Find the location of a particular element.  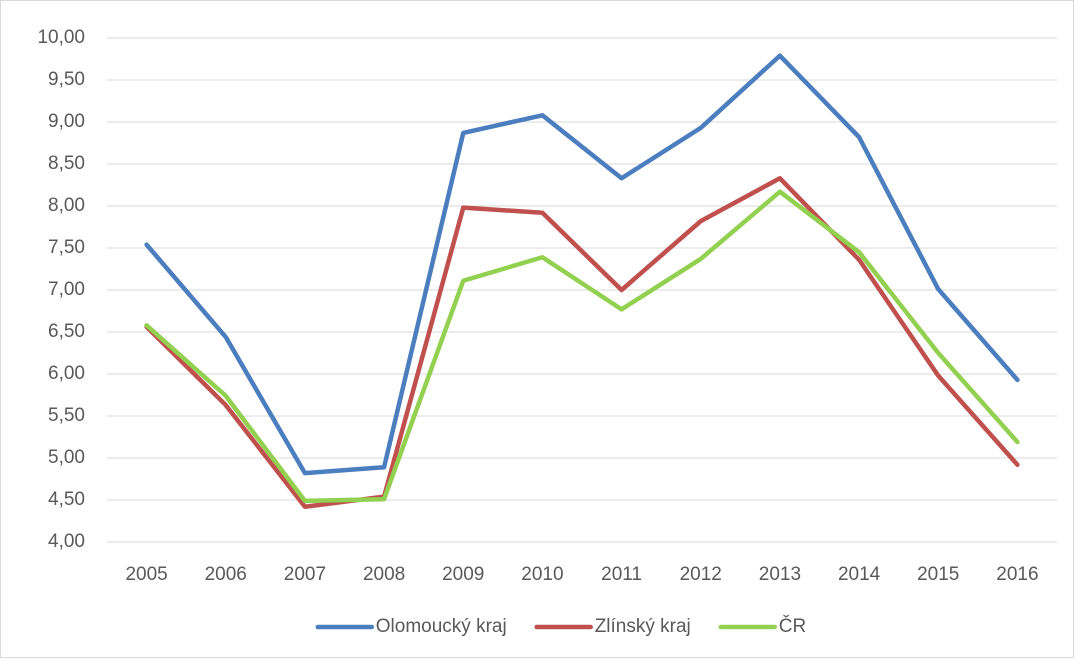

x-tick-label: 2015 is located at coordinates (938, 574).